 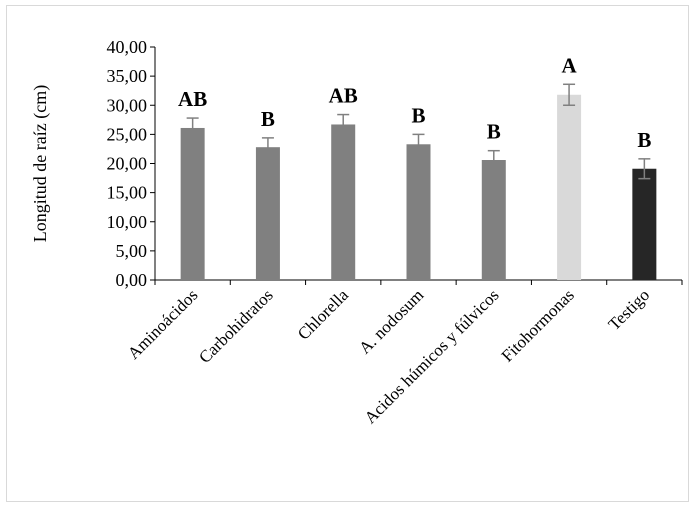 I want to click on y-tick-label: 15,00, so click(x=127, y=193).